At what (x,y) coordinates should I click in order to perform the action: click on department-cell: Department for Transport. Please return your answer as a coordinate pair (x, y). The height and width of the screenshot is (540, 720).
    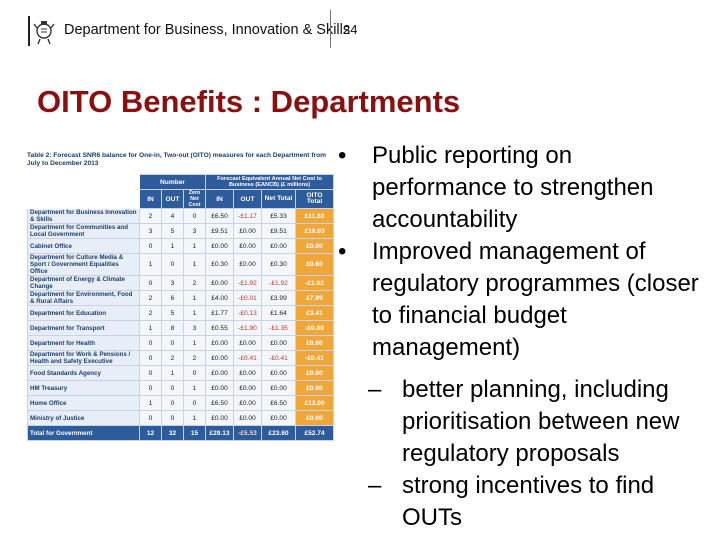
    Looking at the image, I should click on (83, 328).